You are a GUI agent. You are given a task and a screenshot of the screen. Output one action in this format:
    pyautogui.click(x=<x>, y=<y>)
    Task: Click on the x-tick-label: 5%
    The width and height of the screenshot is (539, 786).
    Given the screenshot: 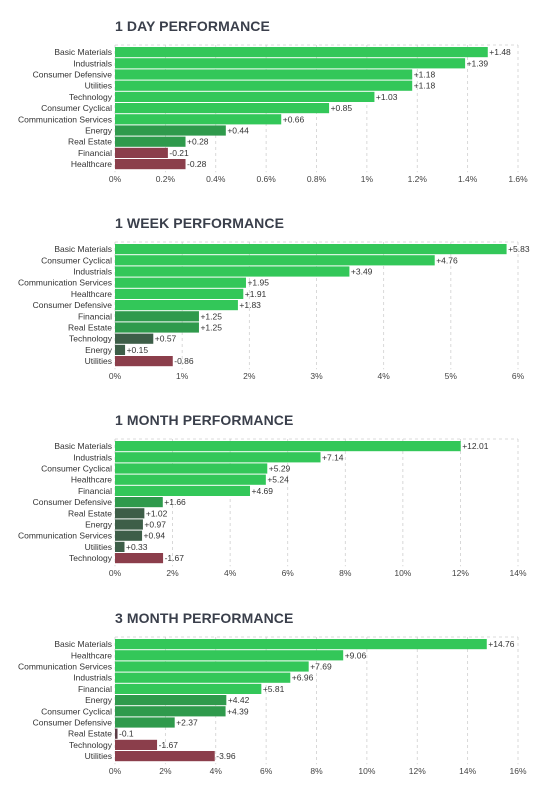 What is the action you would take?
    pyautogui.click(x=451, y=376)
    